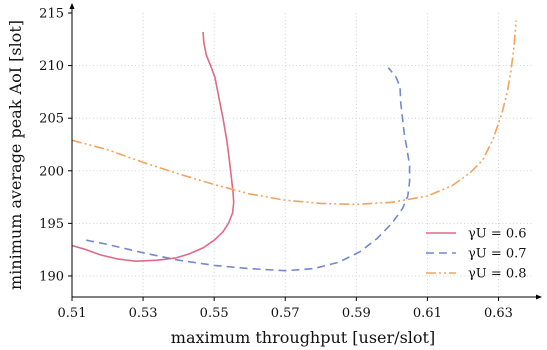 The height and width of the screenshot is (350, 547). I want to click on x-tick-label: 0.51, so click(72, 313).